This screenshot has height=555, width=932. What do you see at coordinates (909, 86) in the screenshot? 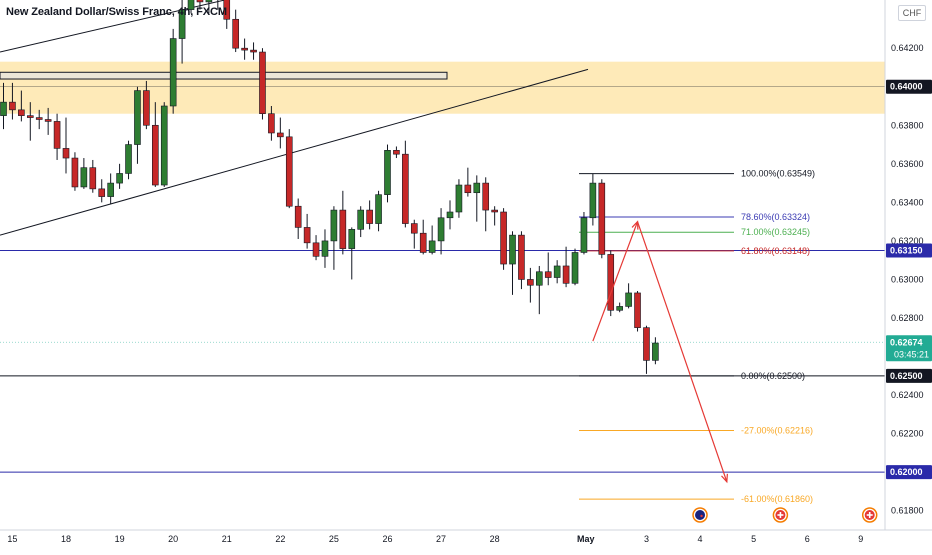
I see `price-0.64000-badge` at bounding box center [909, 86].